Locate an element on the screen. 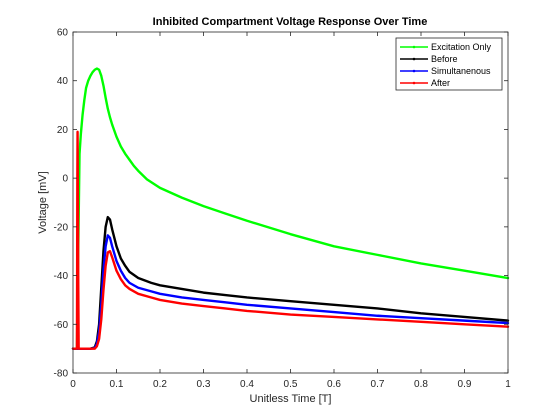 This screenshot has height=420, width=560. x-tick-label: 0.2 is located at coordinates (160, 384).